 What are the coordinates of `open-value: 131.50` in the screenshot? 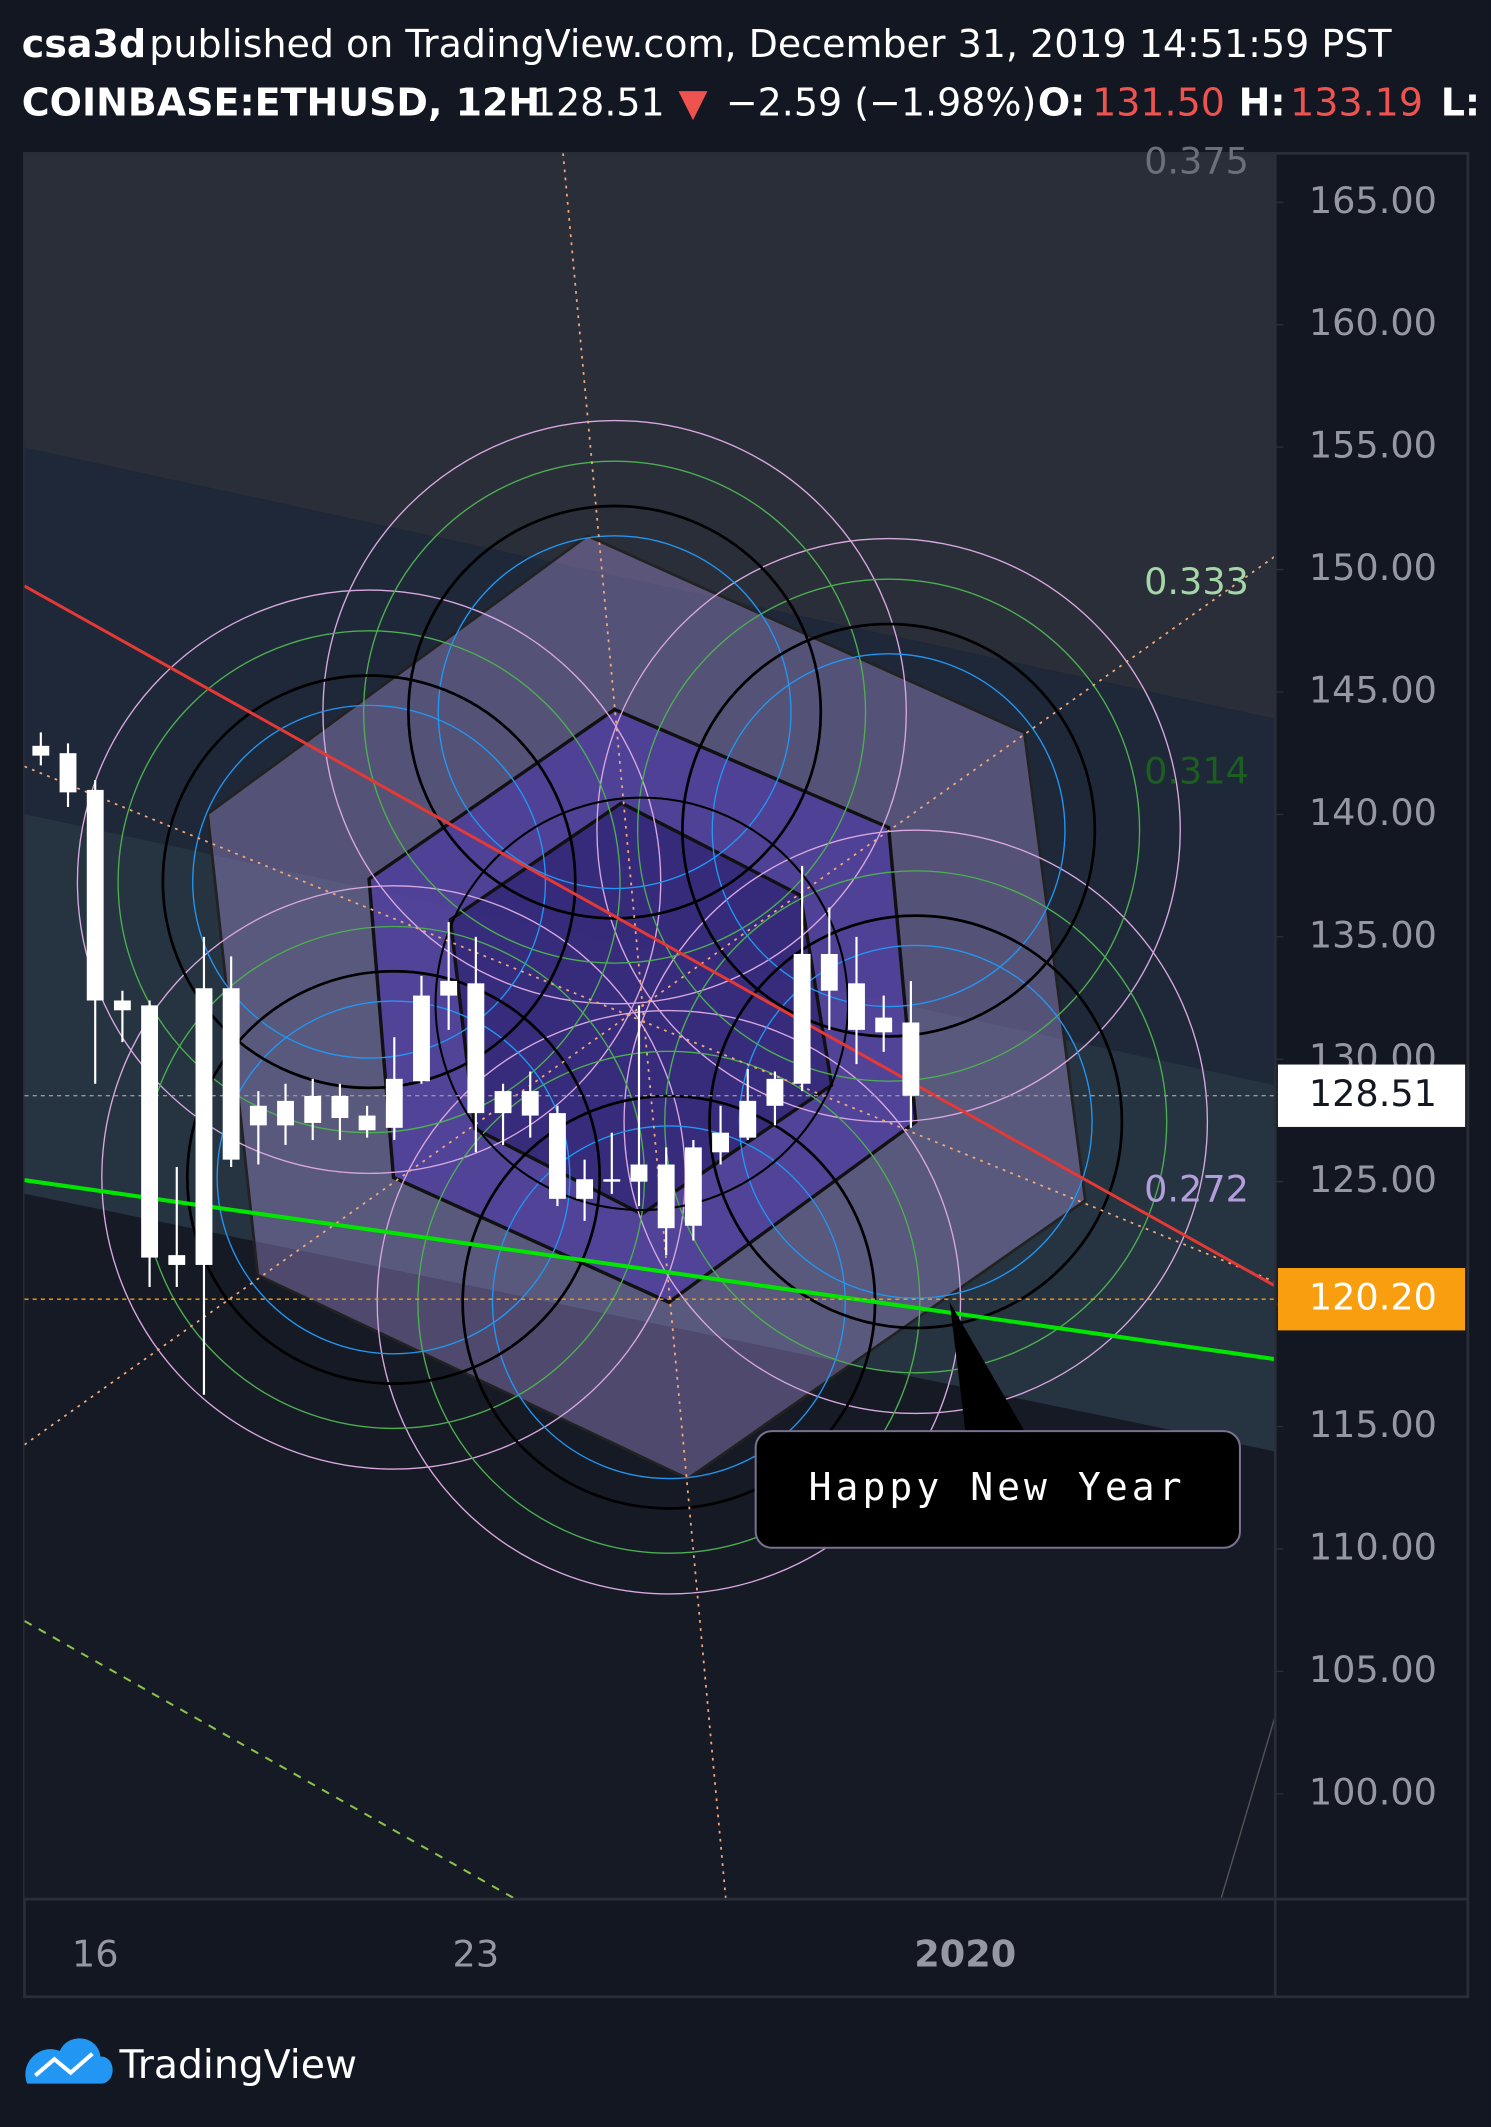 It's located at (1158, 102).